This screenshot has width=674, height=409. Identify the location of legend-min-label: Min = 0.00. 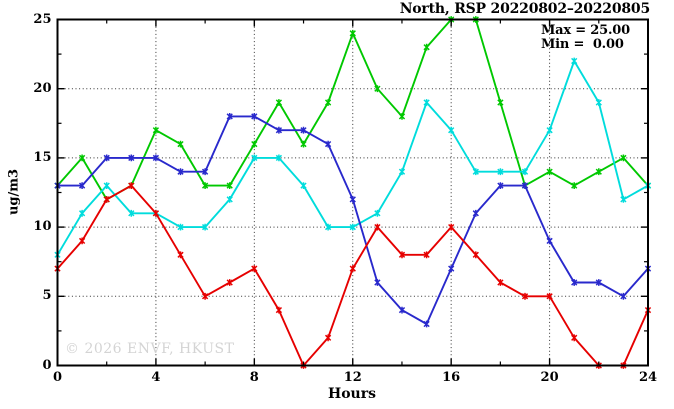
(582, 44).